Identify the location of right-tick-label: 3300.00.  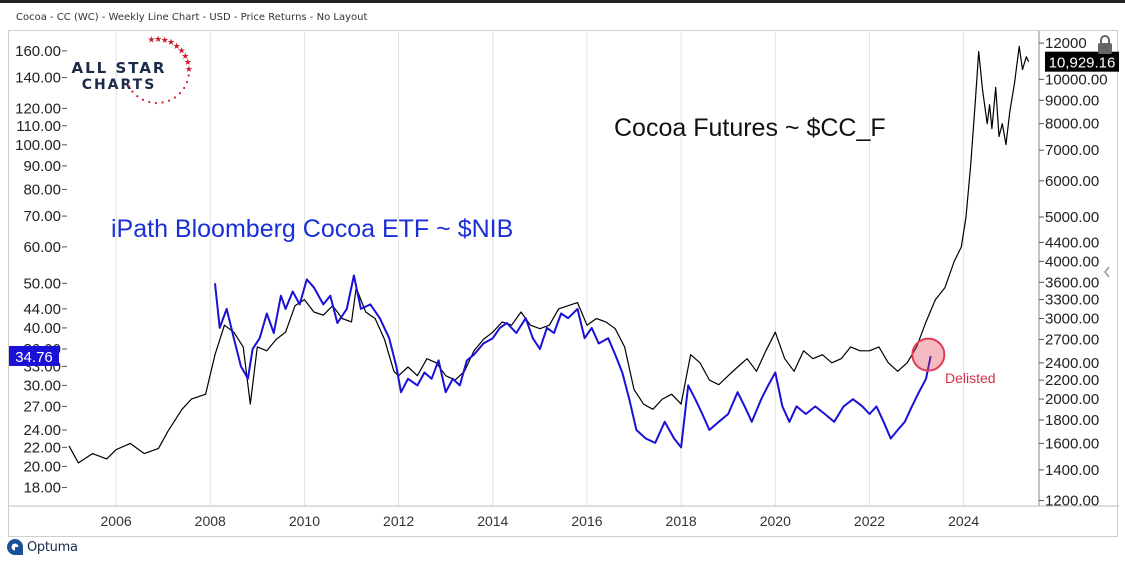
(1072, 300).